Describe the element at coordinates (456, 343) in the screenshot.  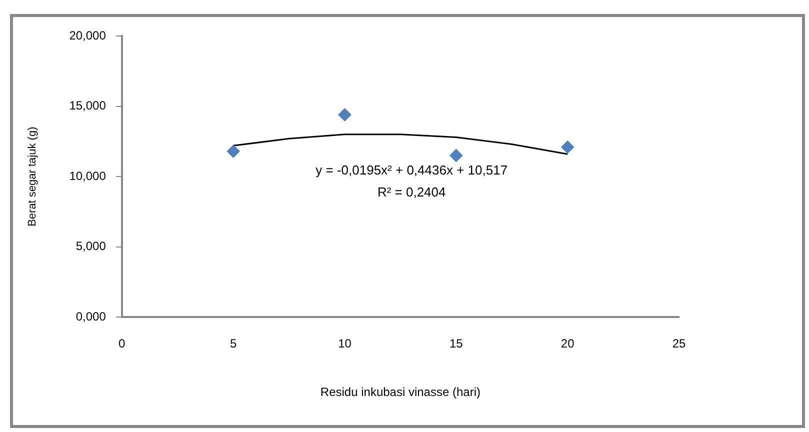
I see `x-tick-label: 15` at that location.